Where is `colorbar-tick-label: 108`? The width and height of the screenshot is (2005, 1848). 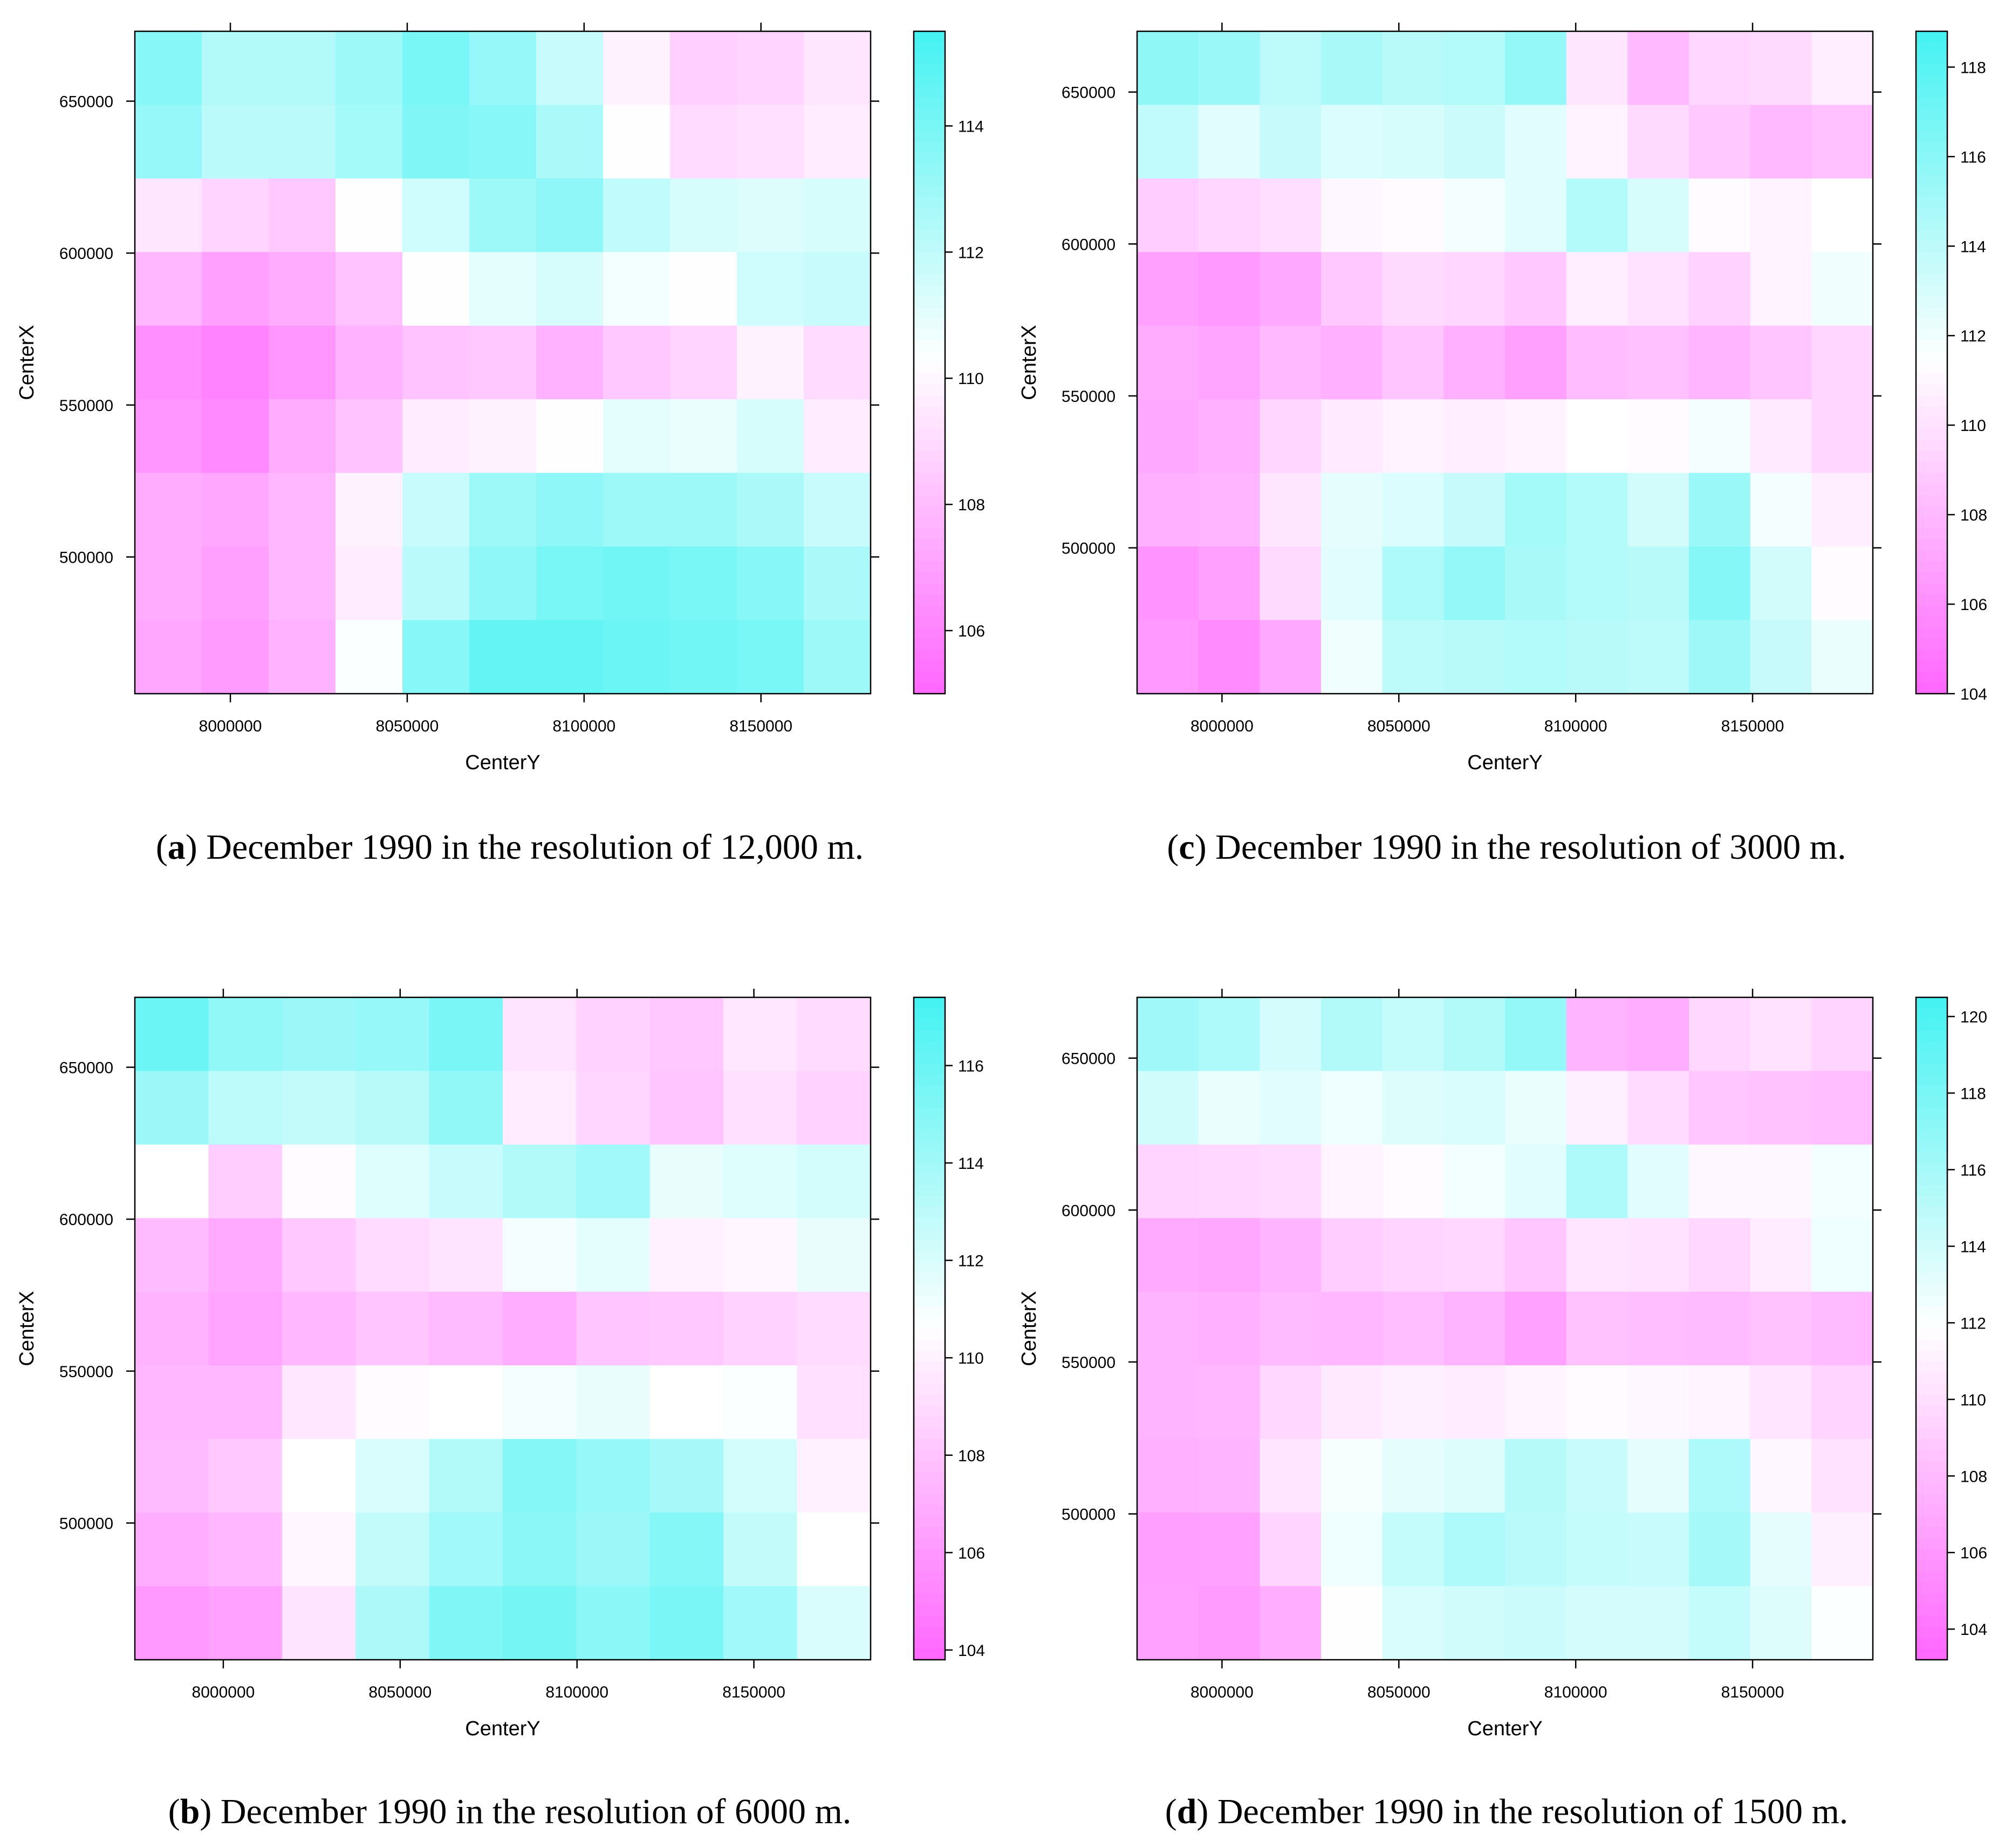
colorbar-tick-label: 108 is located at coordinates (971, 505).